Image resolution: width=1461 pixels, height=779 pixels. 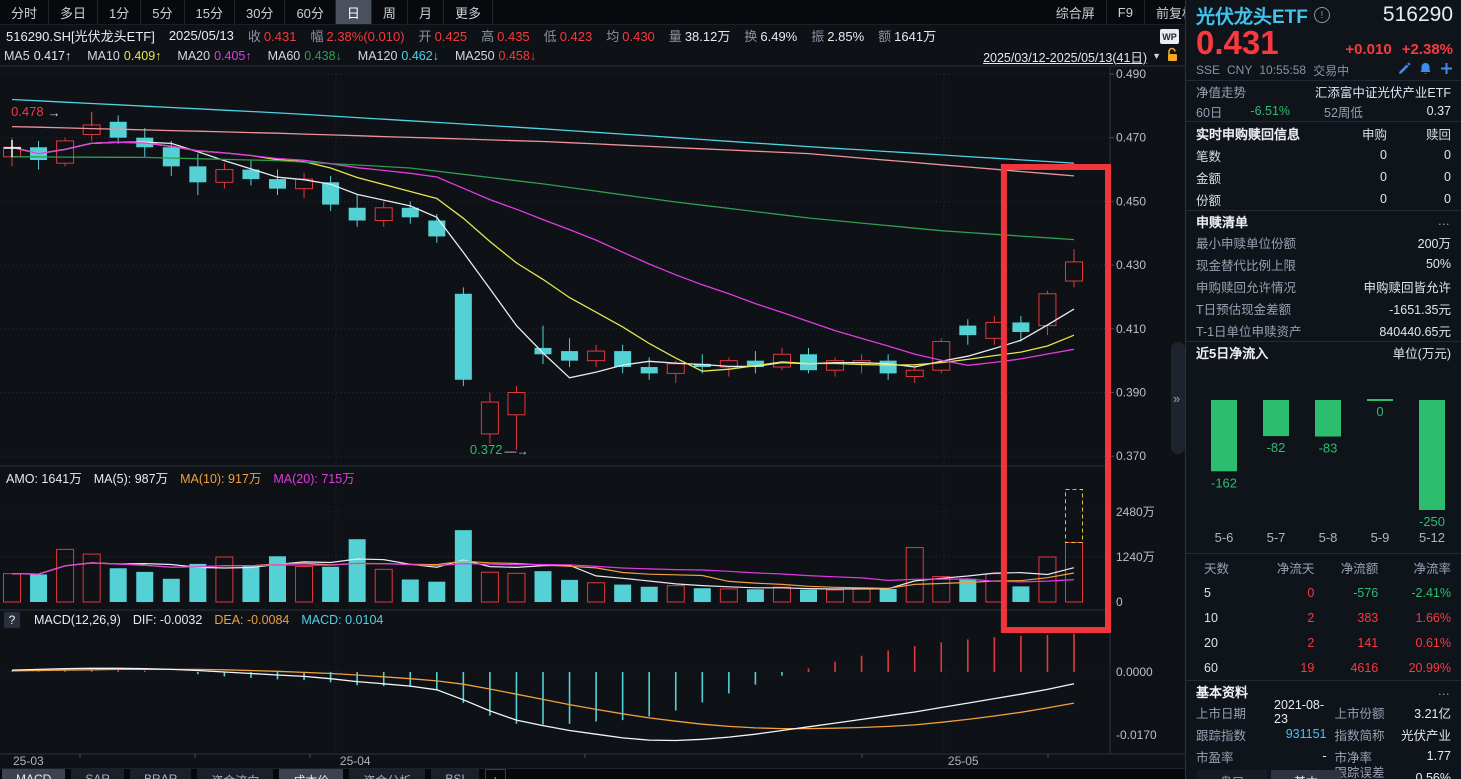 I want to click on inflow-value-label: 0, so click(x=1379, y=411).